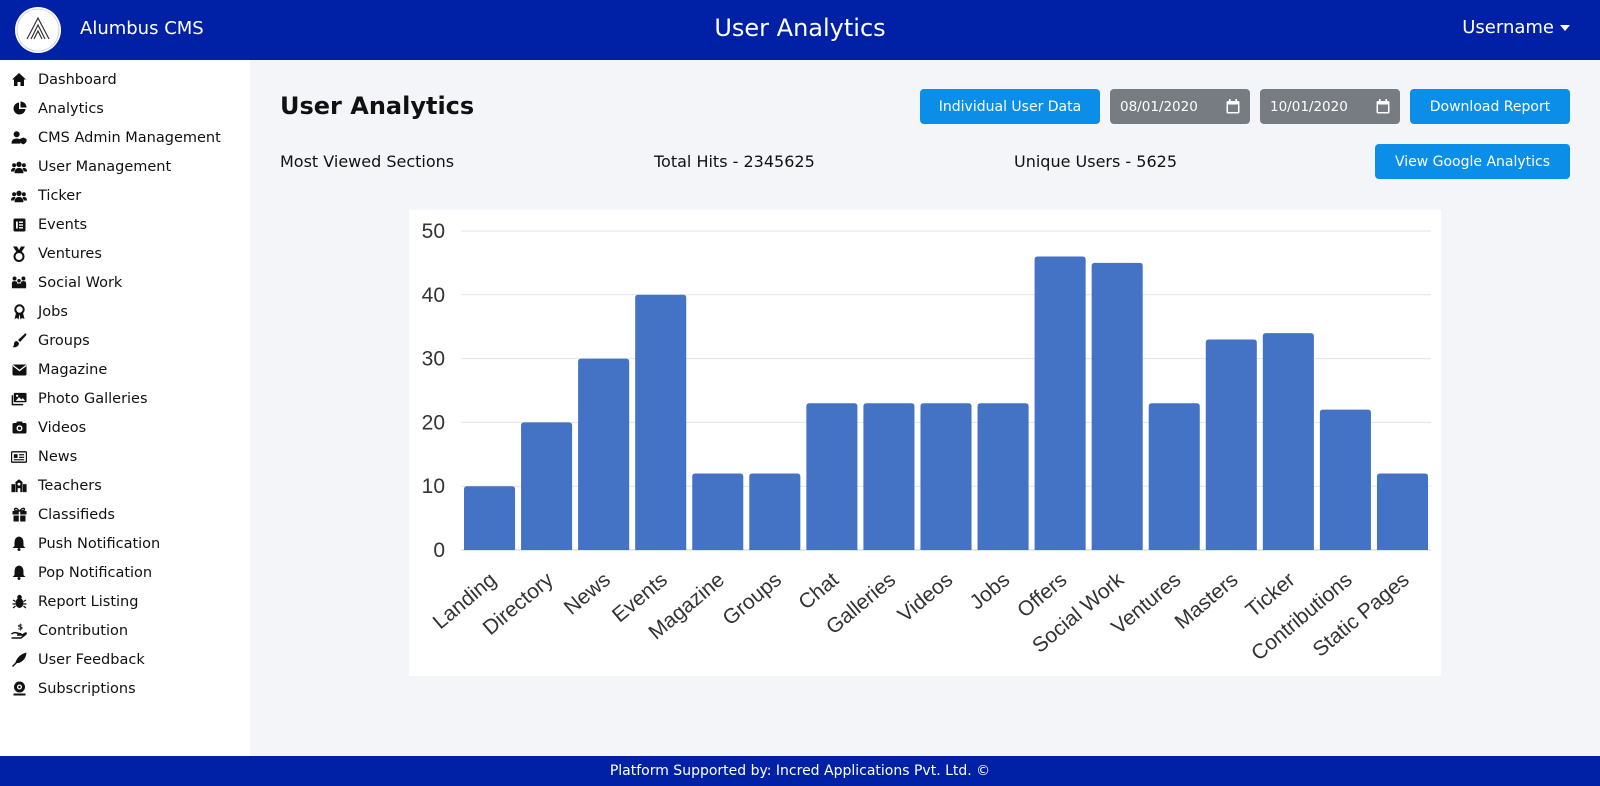 Image resolution: width=1600 pixels, height=786 pixels. I want to click on end-date-input: 10/01/2020, so click(1330, 106).